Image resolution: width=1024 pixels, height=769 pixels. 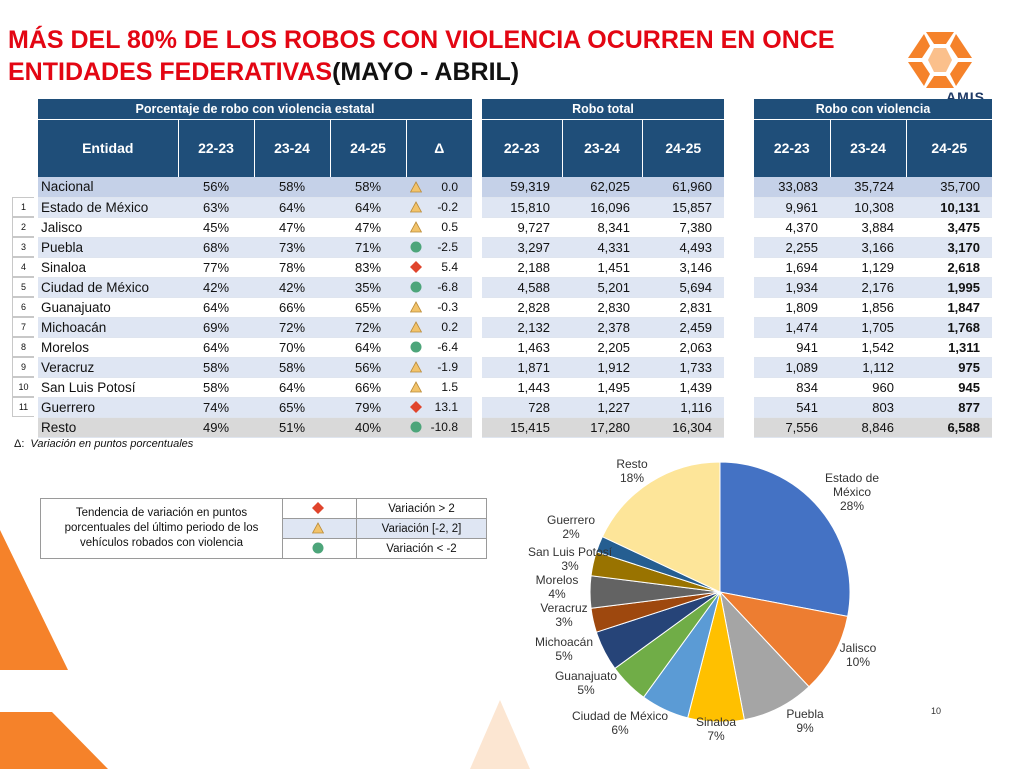 I want to click on value-cell: 803, so click(x=868, y=407).